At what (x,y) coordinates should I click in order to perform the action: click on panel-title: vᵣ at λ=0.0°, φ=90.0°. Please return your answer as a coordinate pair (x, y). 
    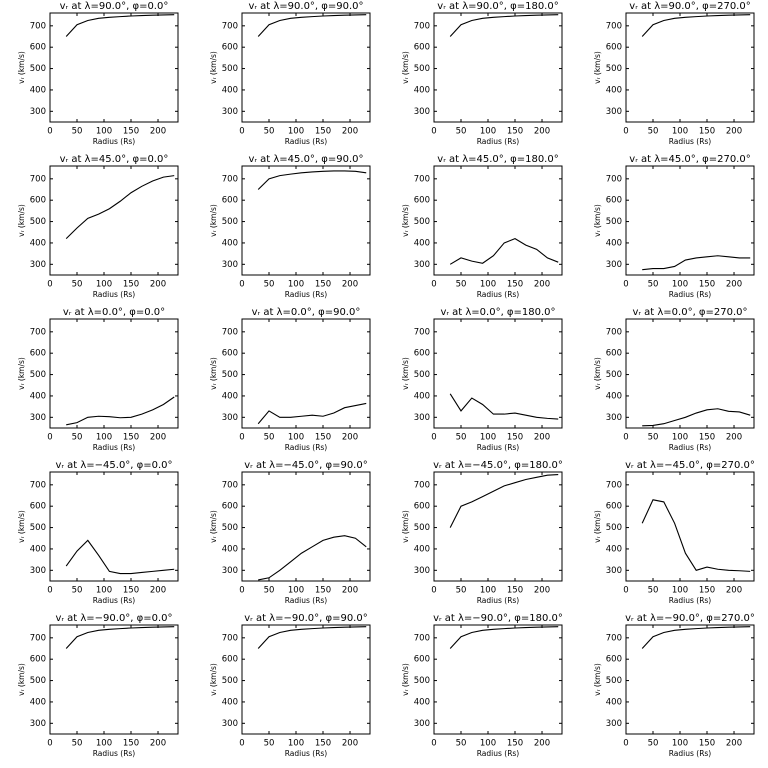
    Looking at the image, I should click on (306, 312).